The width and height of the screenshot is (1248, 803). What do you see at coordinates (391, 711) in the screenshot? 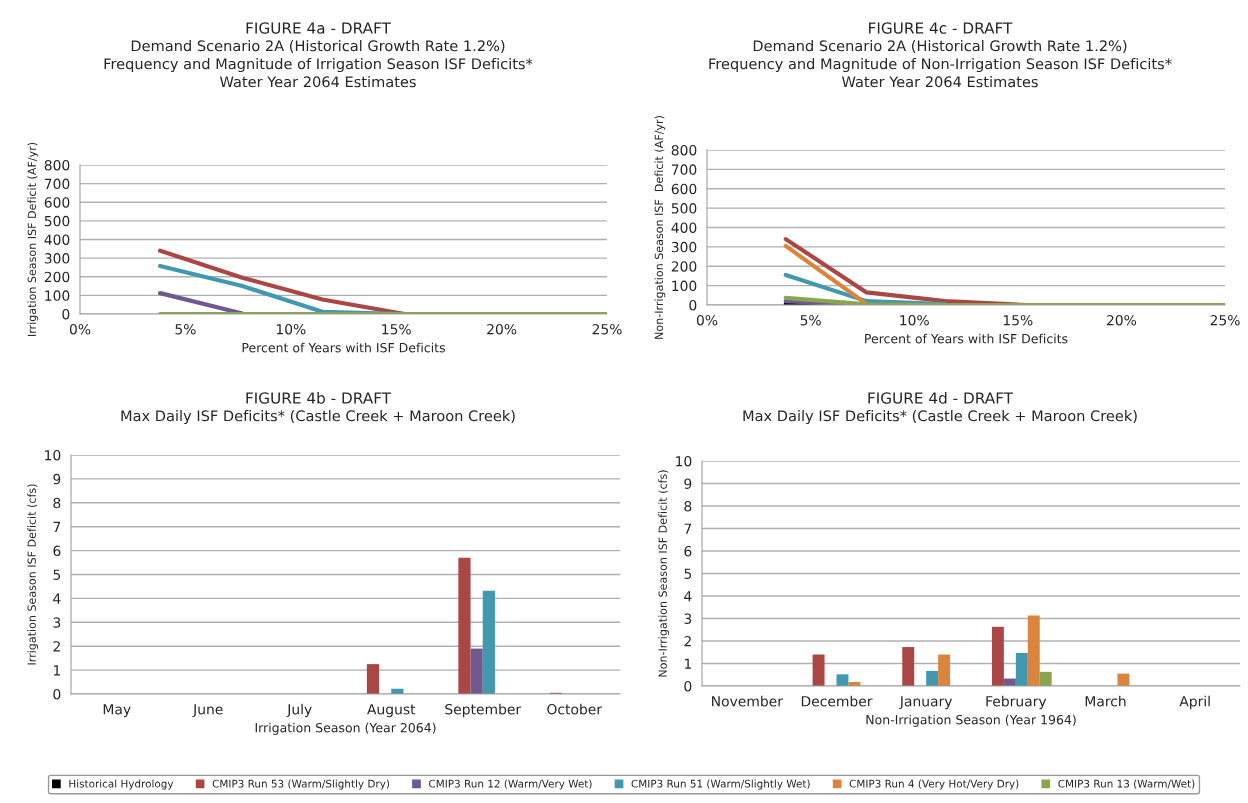
I see `x-tick-label: August` at bounding box center [391, 711].